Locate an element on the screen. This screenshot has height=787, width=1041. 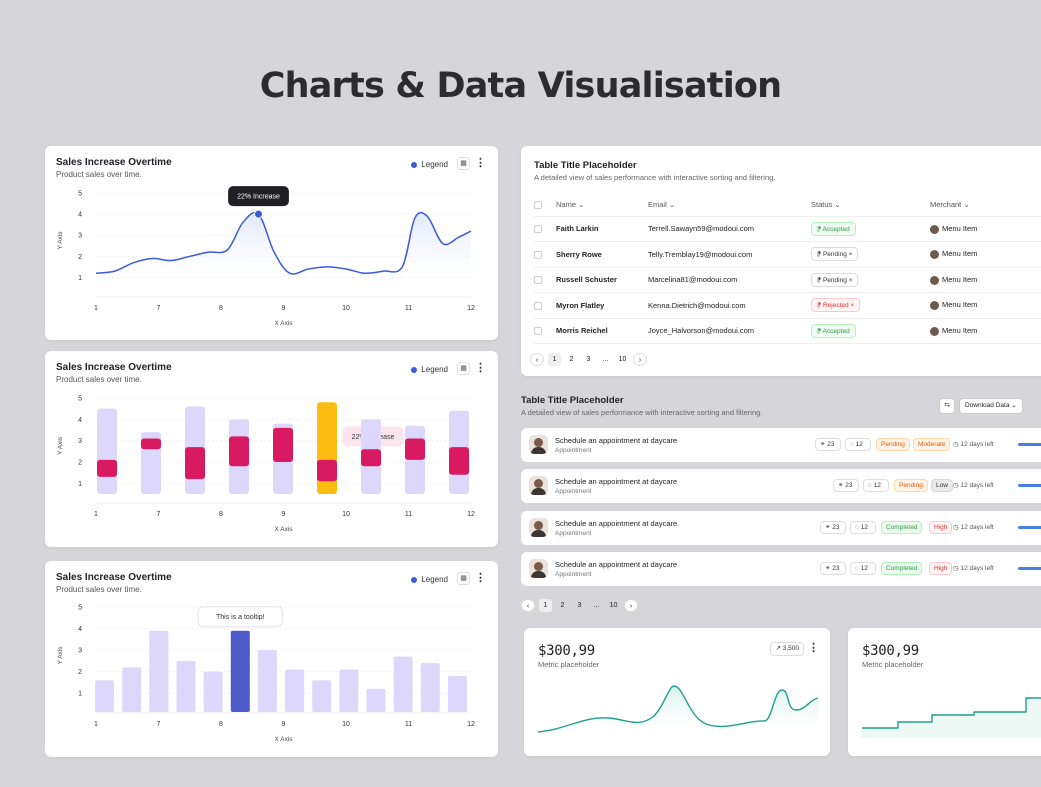
x-tick-label: 12 is located at coordinates (471, 308).